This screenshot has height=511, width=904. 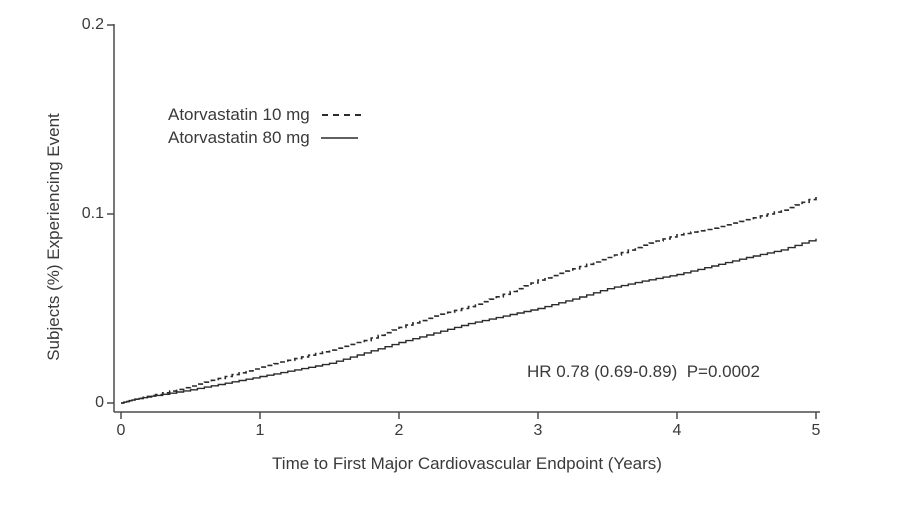 What do you see at coordinates (121, 430) in the screenshot?
I see `x-tick-label: 0` at bounding box center [121, 430].